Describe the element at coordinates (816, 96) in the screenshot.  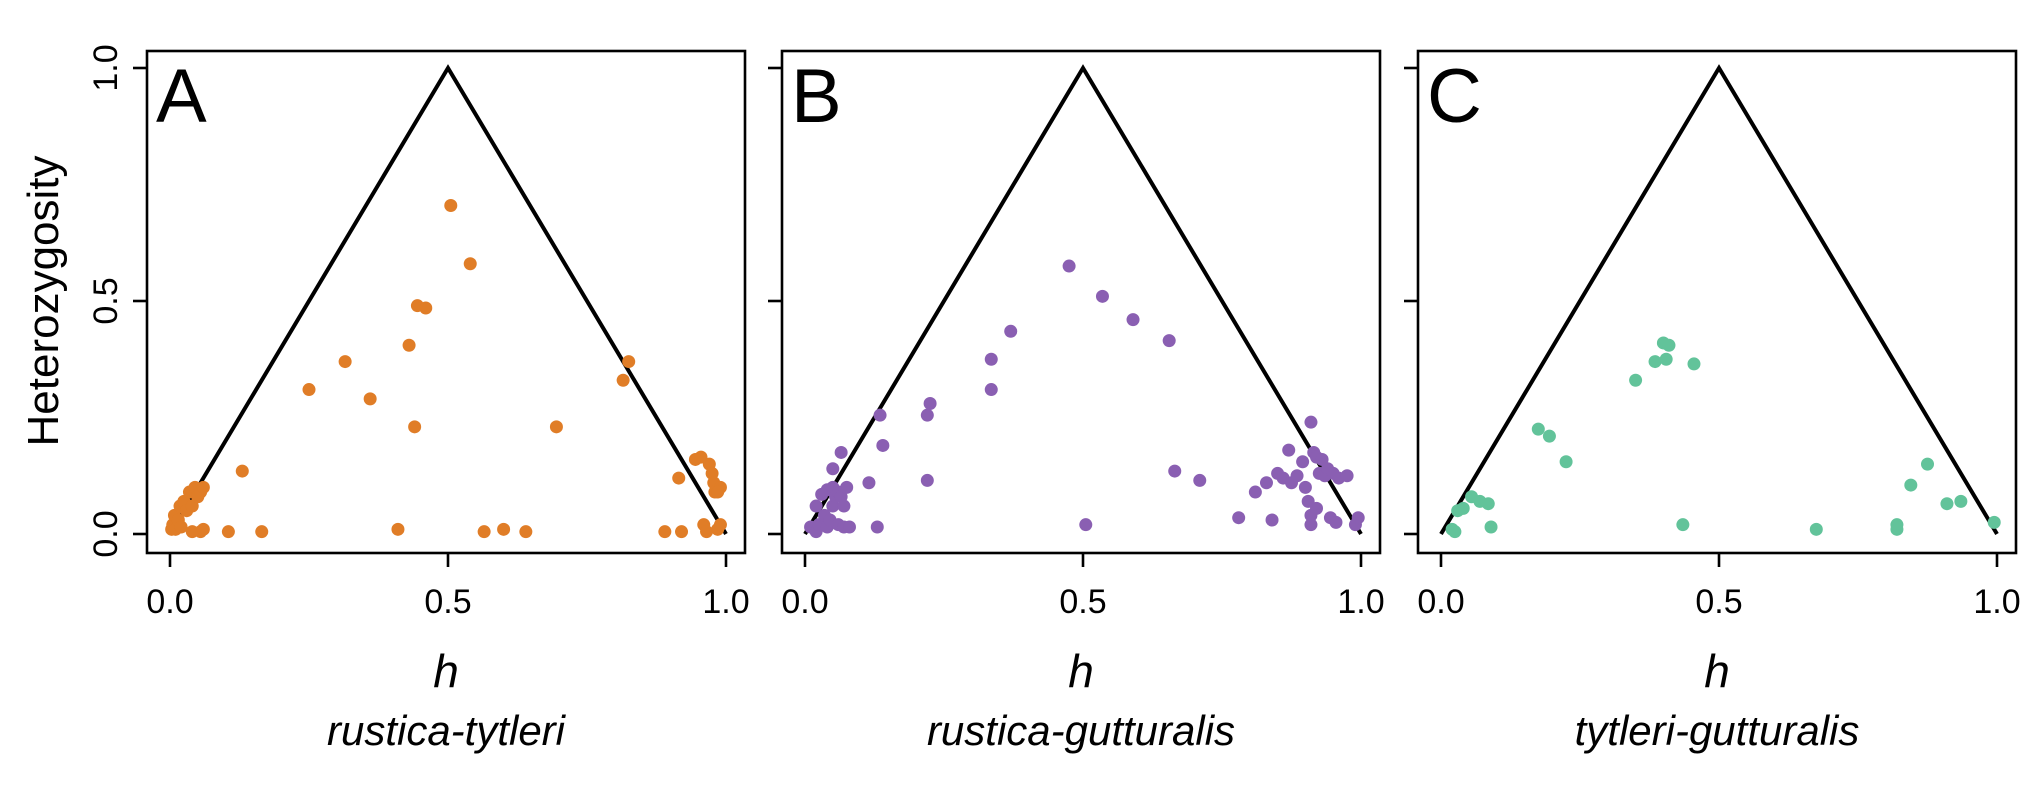
I see `panel-b-letter: B` at that location.